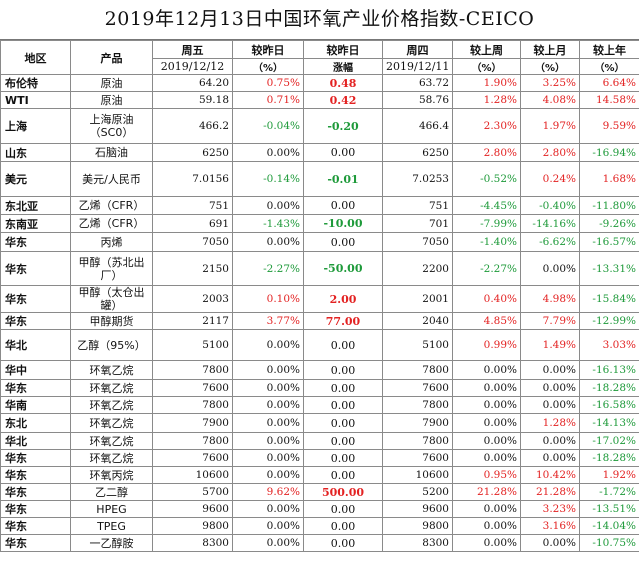 This screenshot has height=568, width=639. What do you see at coordinates (486, 100) in the screenshot?
I see `cell-week-change: 1.28%` at bounding box center [486, 100].